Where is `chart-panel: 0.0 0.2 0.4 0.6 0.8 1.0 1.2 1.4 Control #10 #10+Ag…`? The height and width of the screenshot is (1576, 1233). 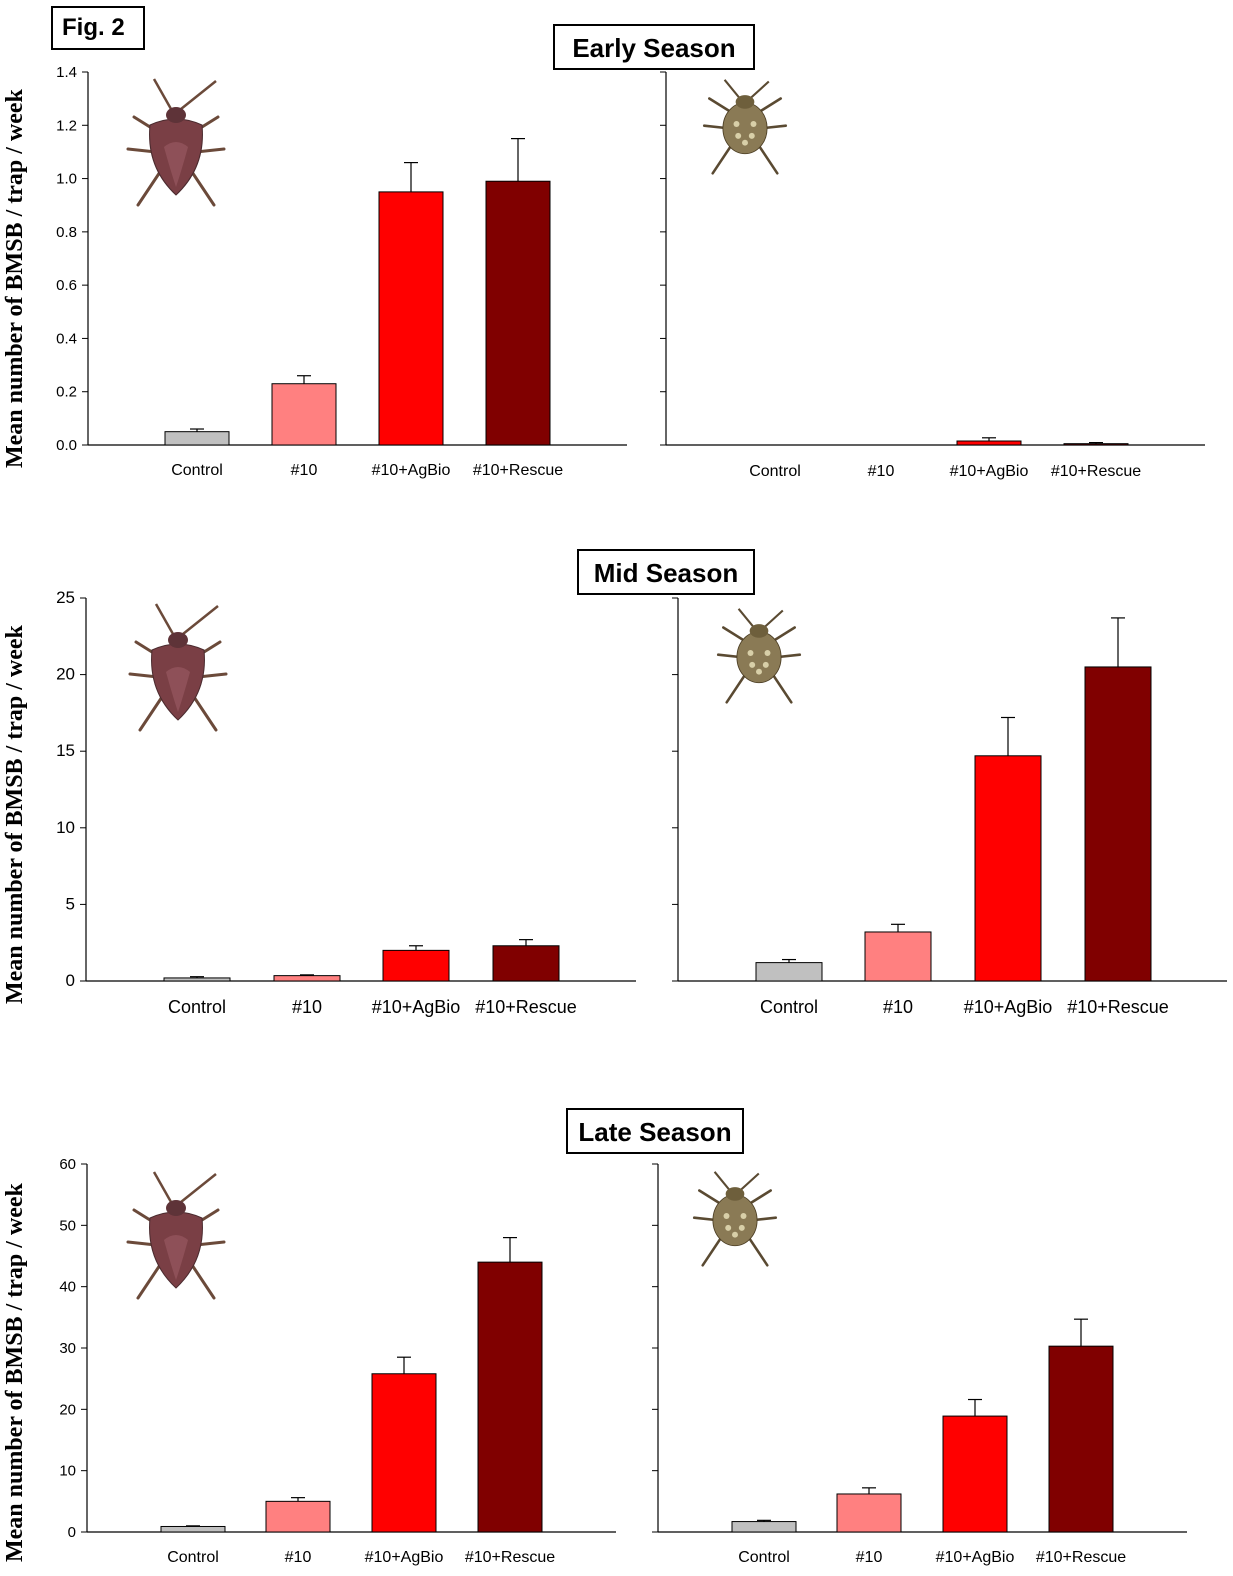
chart-panel: 0.0 0.2 0.4 0.6 0.8 1.0 1.2 1.4 Control #10 #10+Ag… is located at coordinates (341, 271).